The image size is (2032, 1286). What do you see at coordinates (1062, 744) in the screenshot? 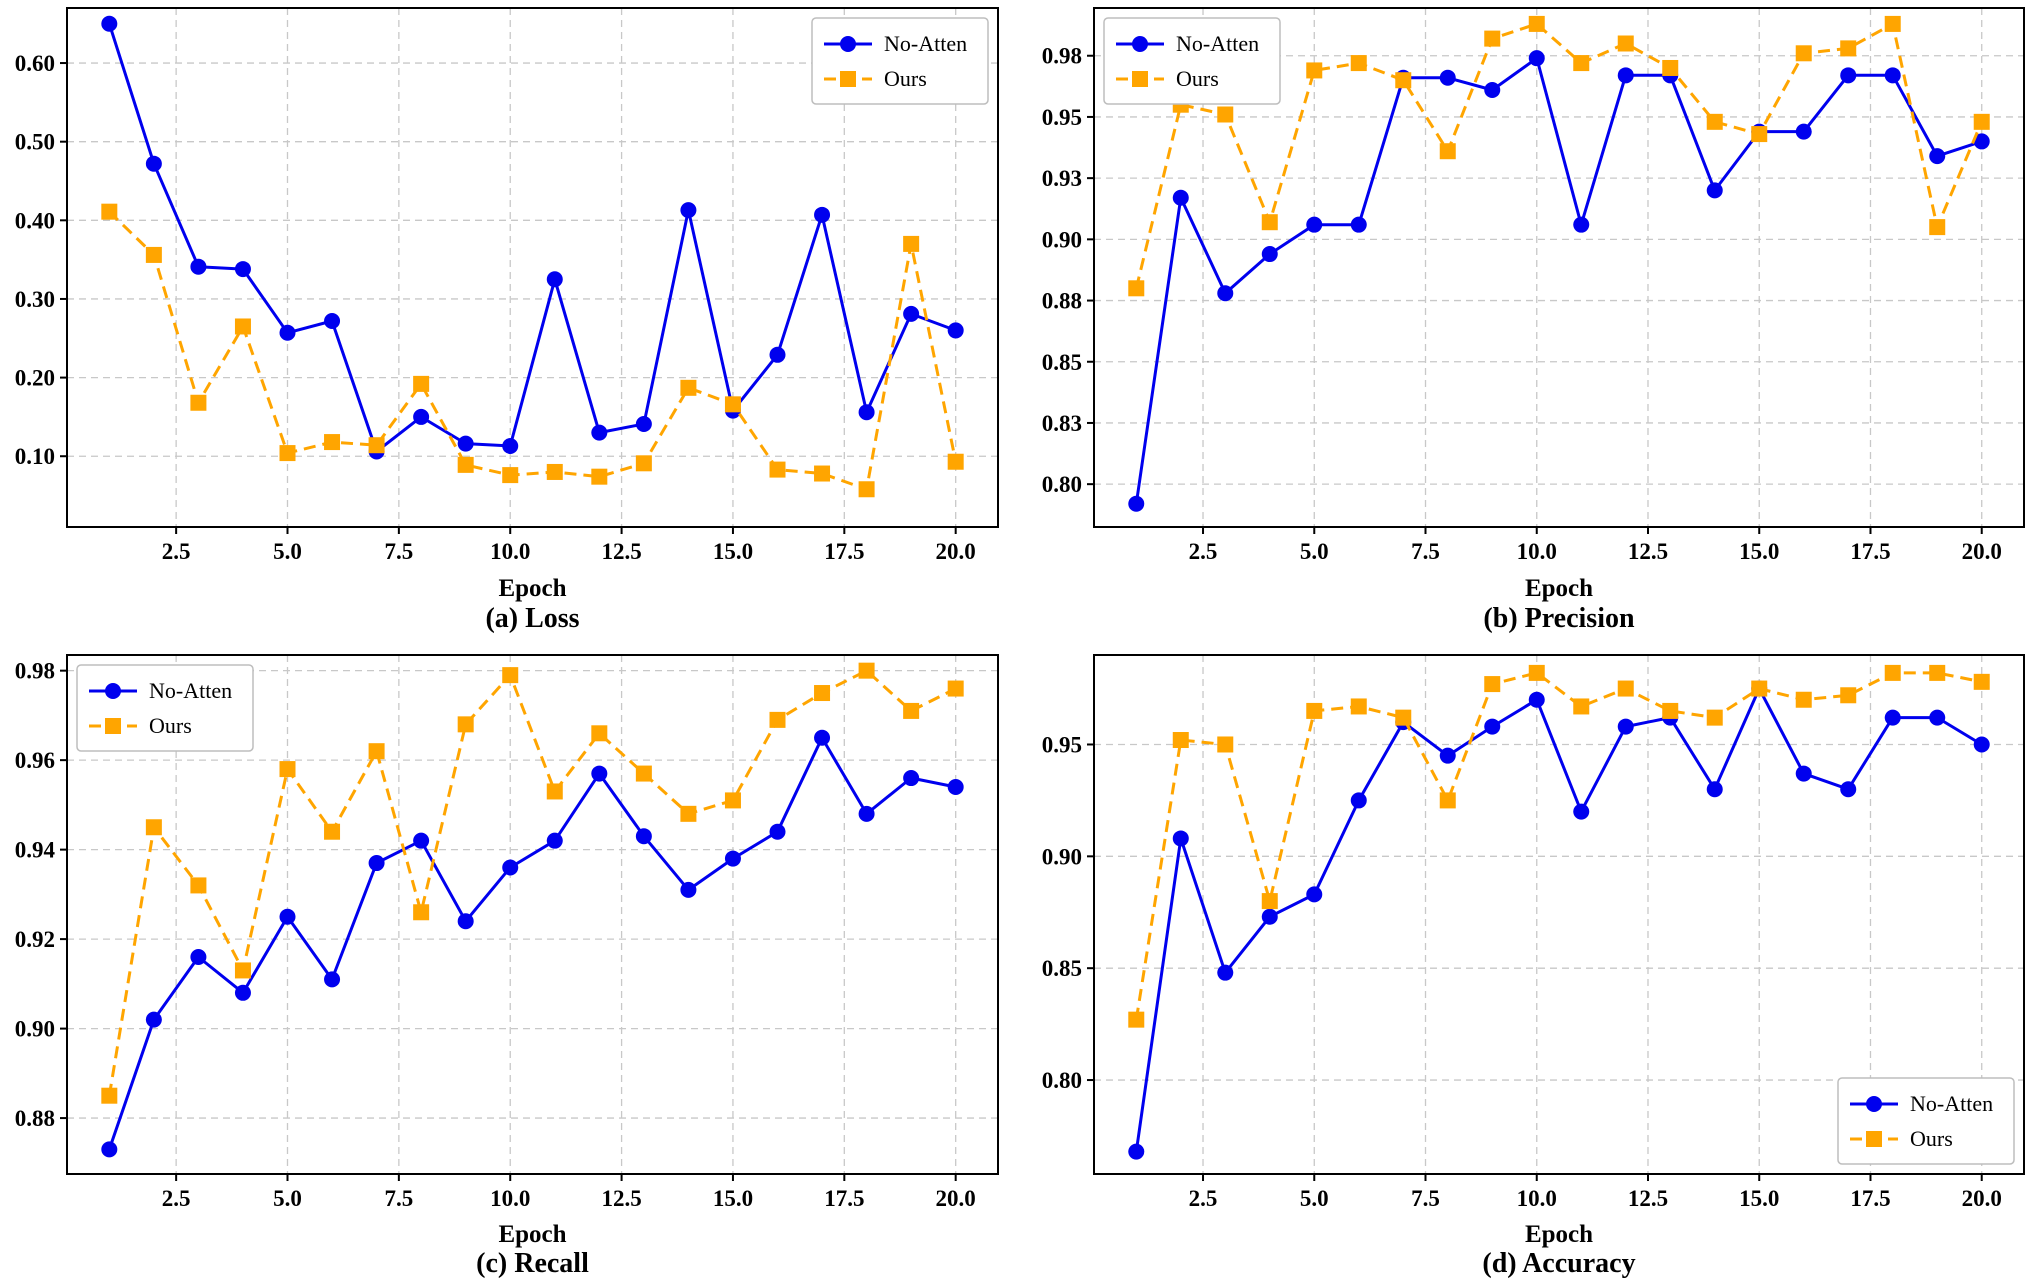
I see `y-tick-label: 0.95` at bounding box center [1062, 744].